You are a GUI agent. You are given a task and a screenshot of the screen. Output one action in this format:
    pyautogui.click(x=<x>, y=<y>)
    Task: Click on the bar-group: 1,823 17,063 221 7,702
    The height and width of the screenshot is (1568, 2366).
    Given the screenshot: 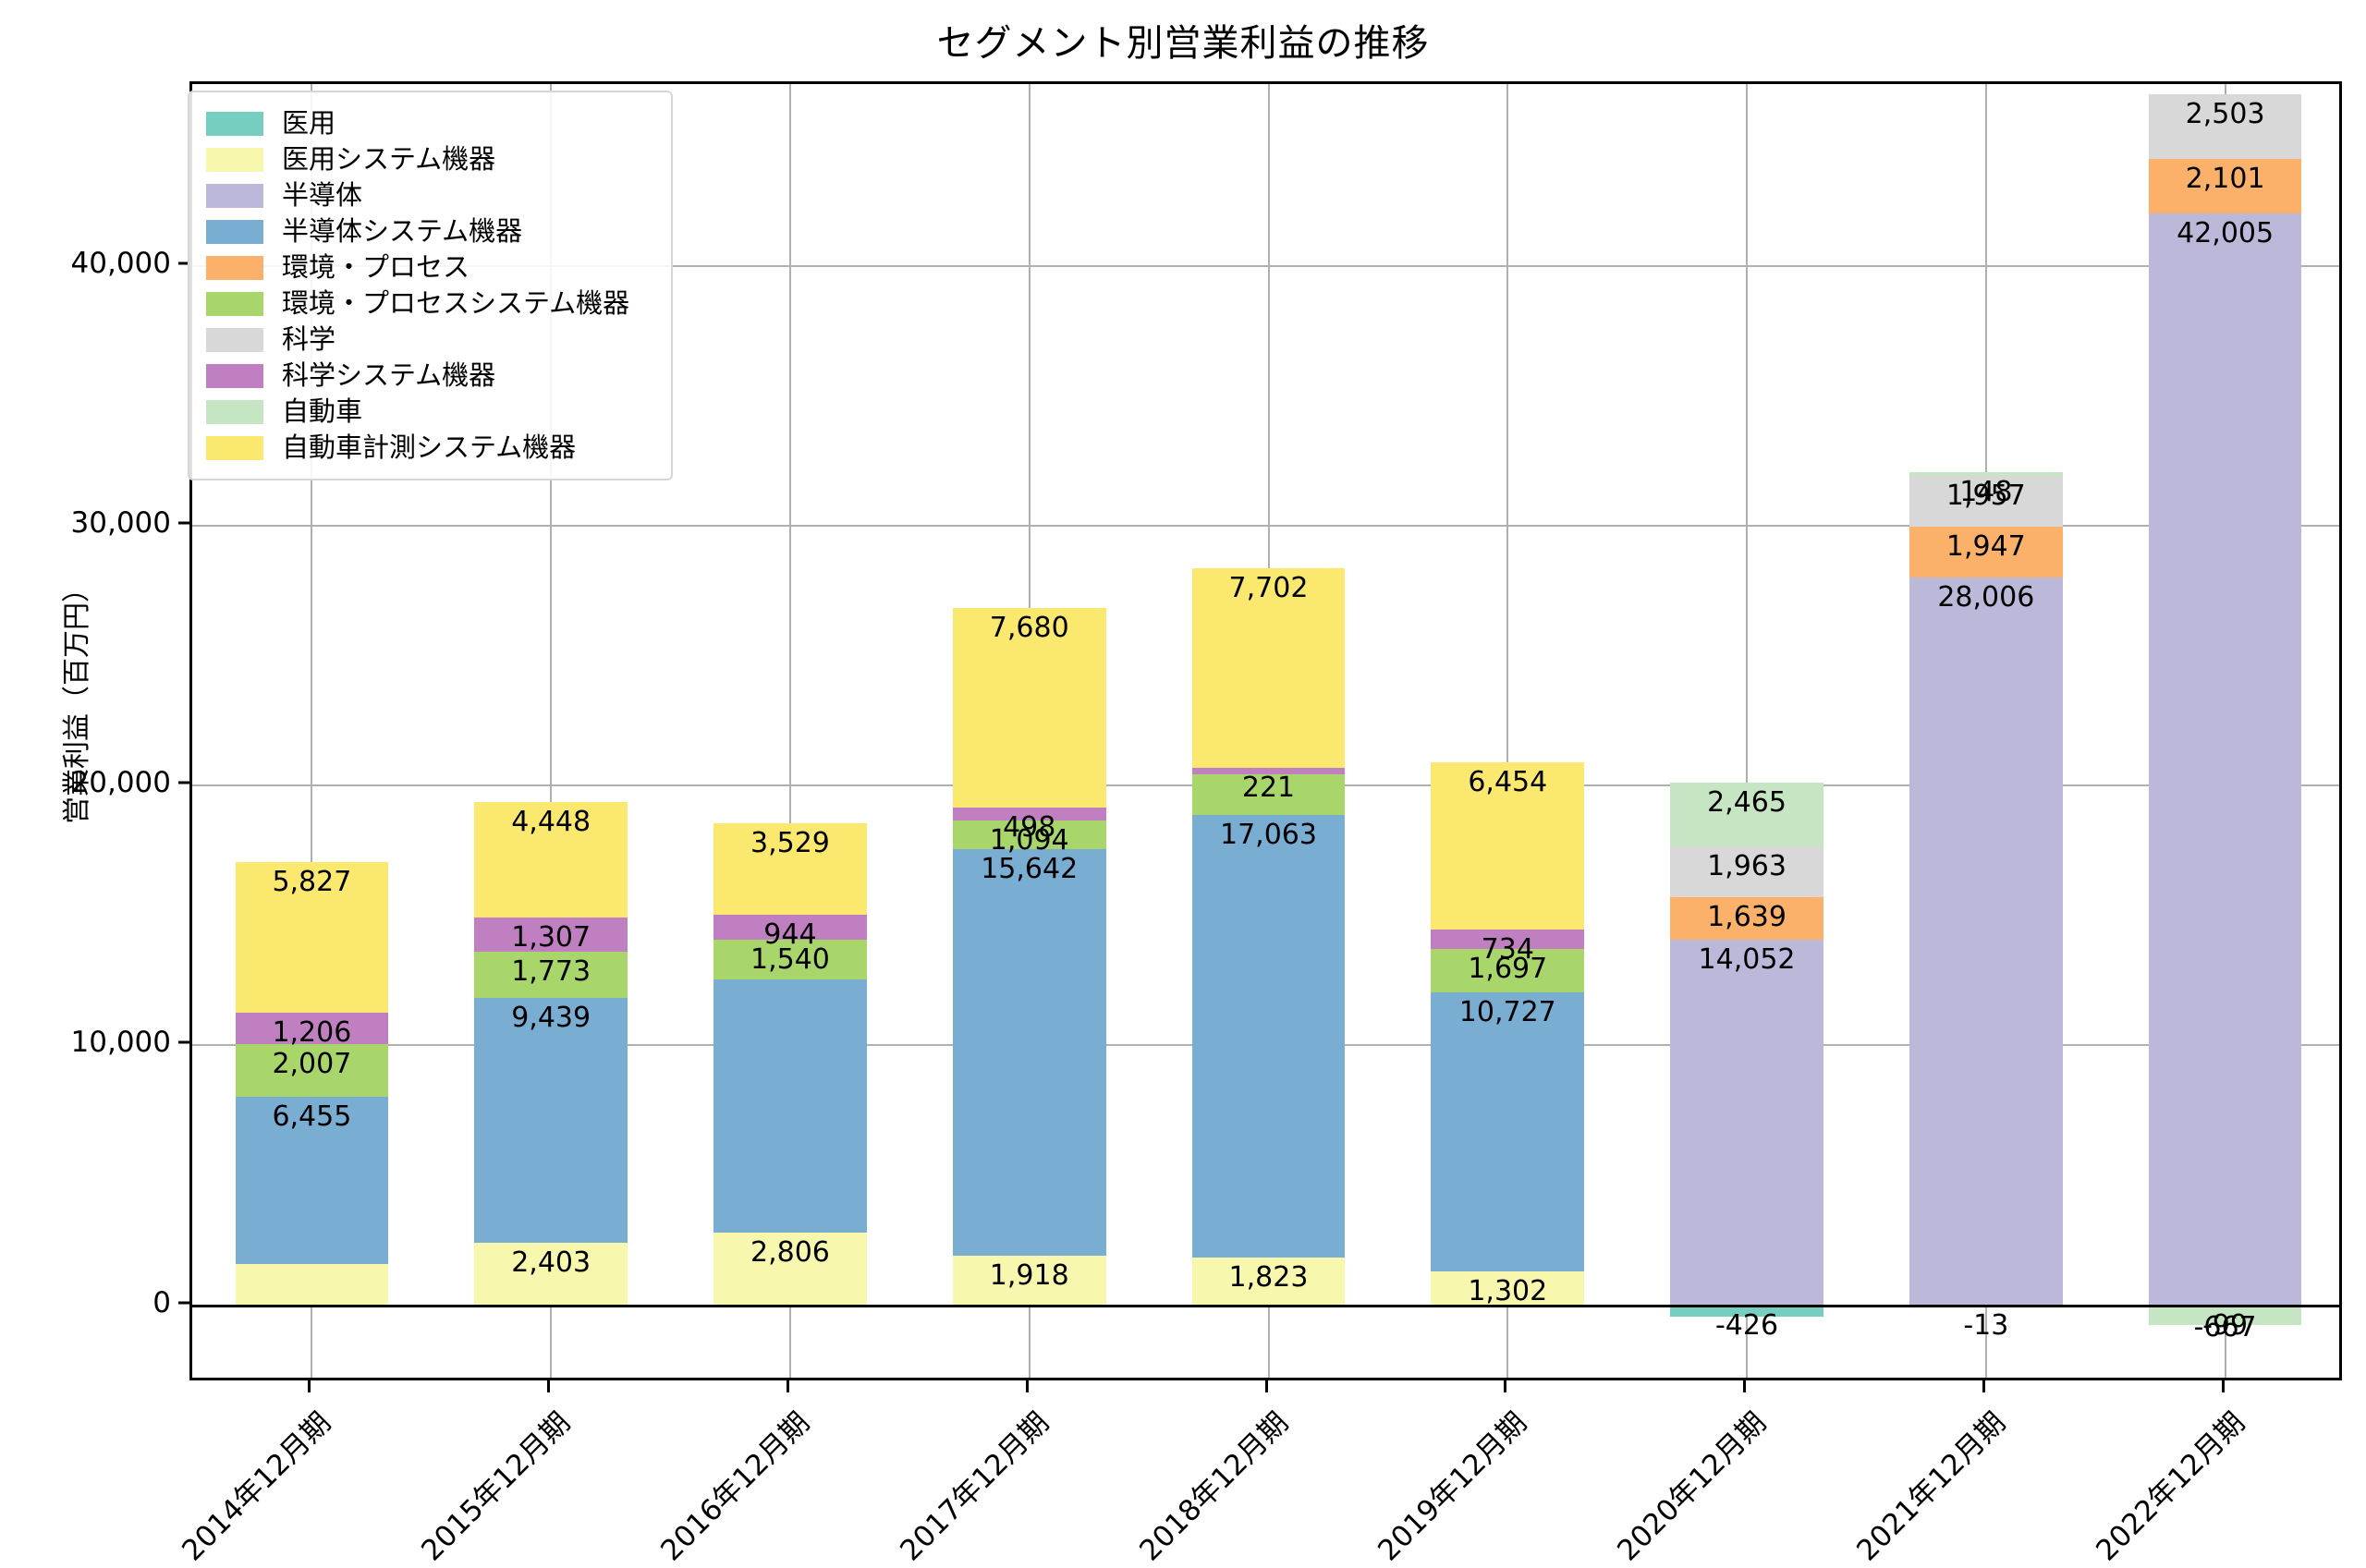 What is the action you would take?
    pyautogui.click(x=1268, y=731)
    